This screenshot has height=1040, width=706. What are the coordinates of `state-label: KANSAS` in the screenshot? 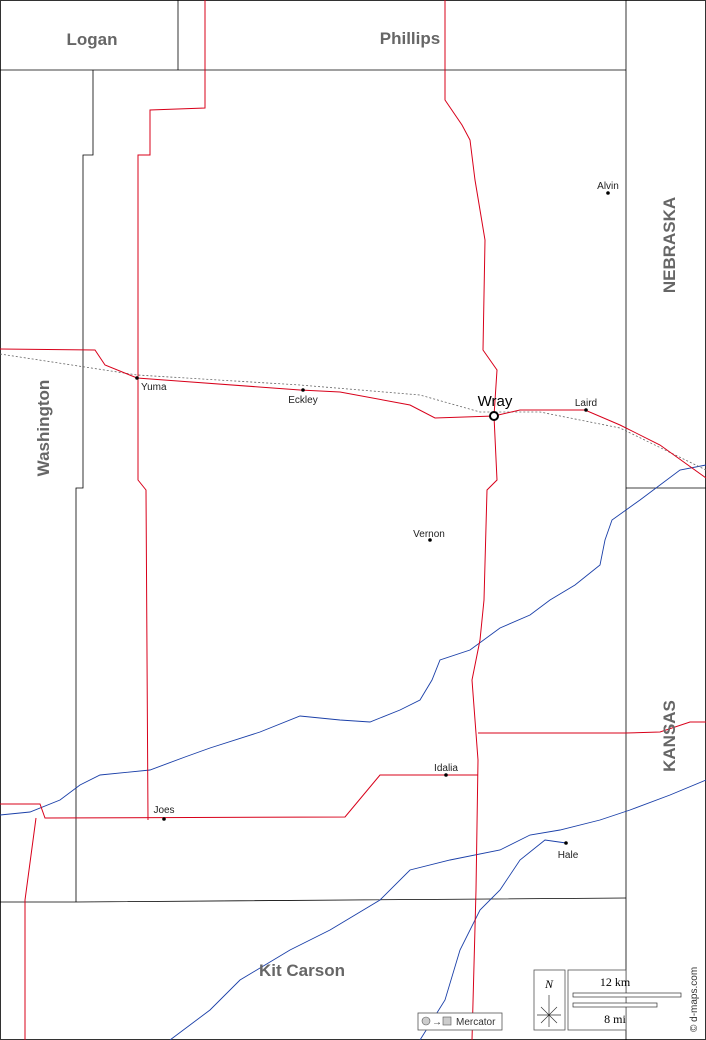 It's located at (669, 736).